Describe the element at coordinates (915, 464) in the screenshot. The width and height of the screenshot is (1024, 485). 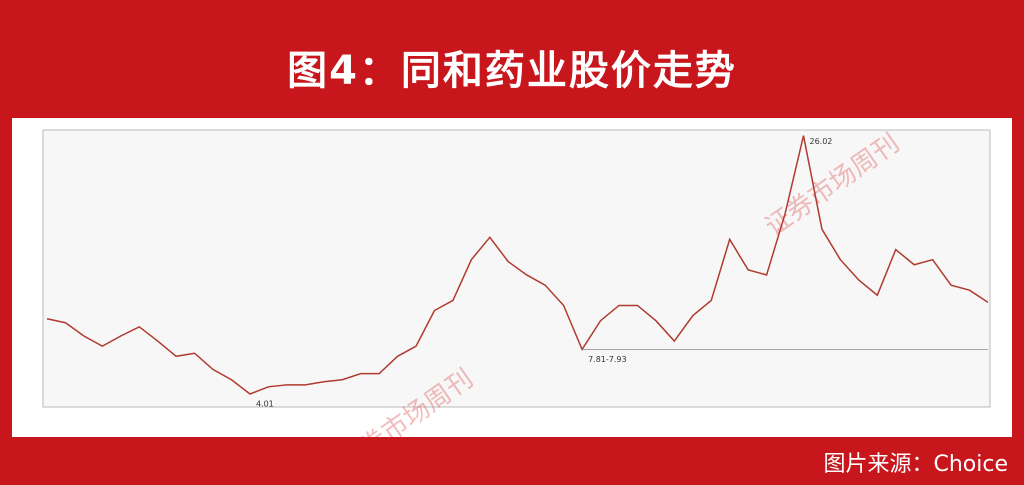
I see `source: 图片来源：Choice` at that location.